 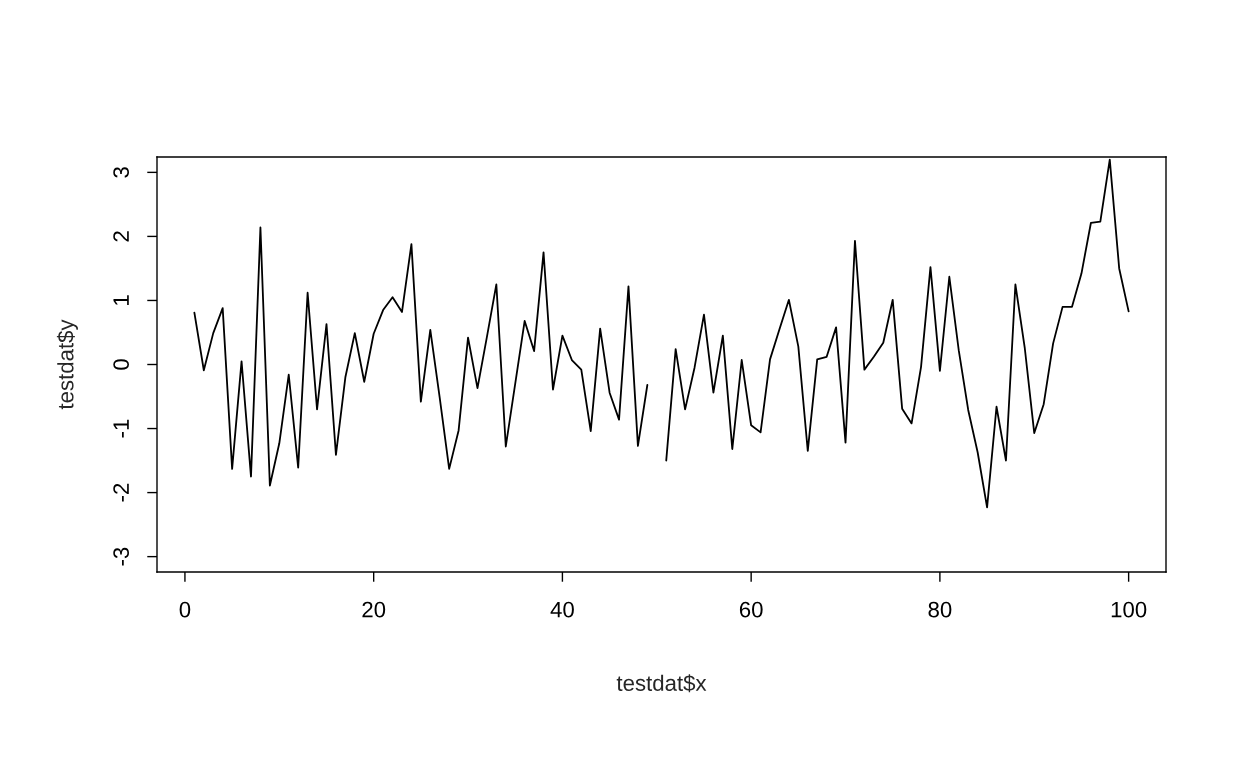 I want to click on x-tick-label: 60, so click(x=751, y=609).